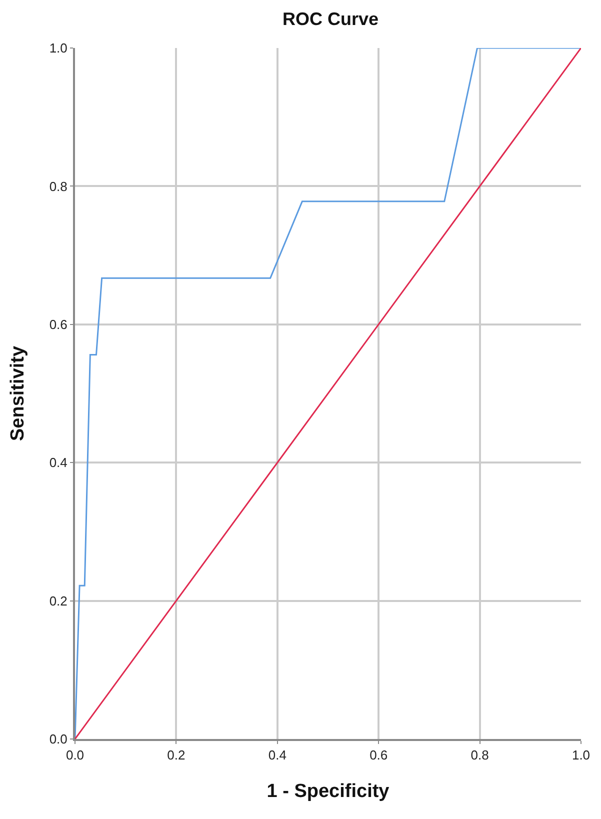  I want to click on y-tick-label: 0.8, so click(58, 186).